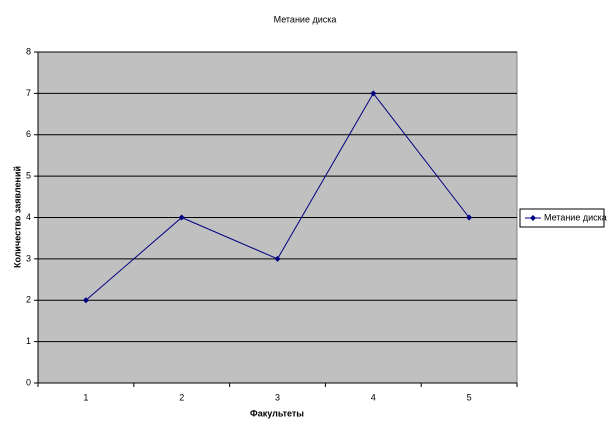 The image size is (611, 434). I want to click on legend-box, so click(562, 218).